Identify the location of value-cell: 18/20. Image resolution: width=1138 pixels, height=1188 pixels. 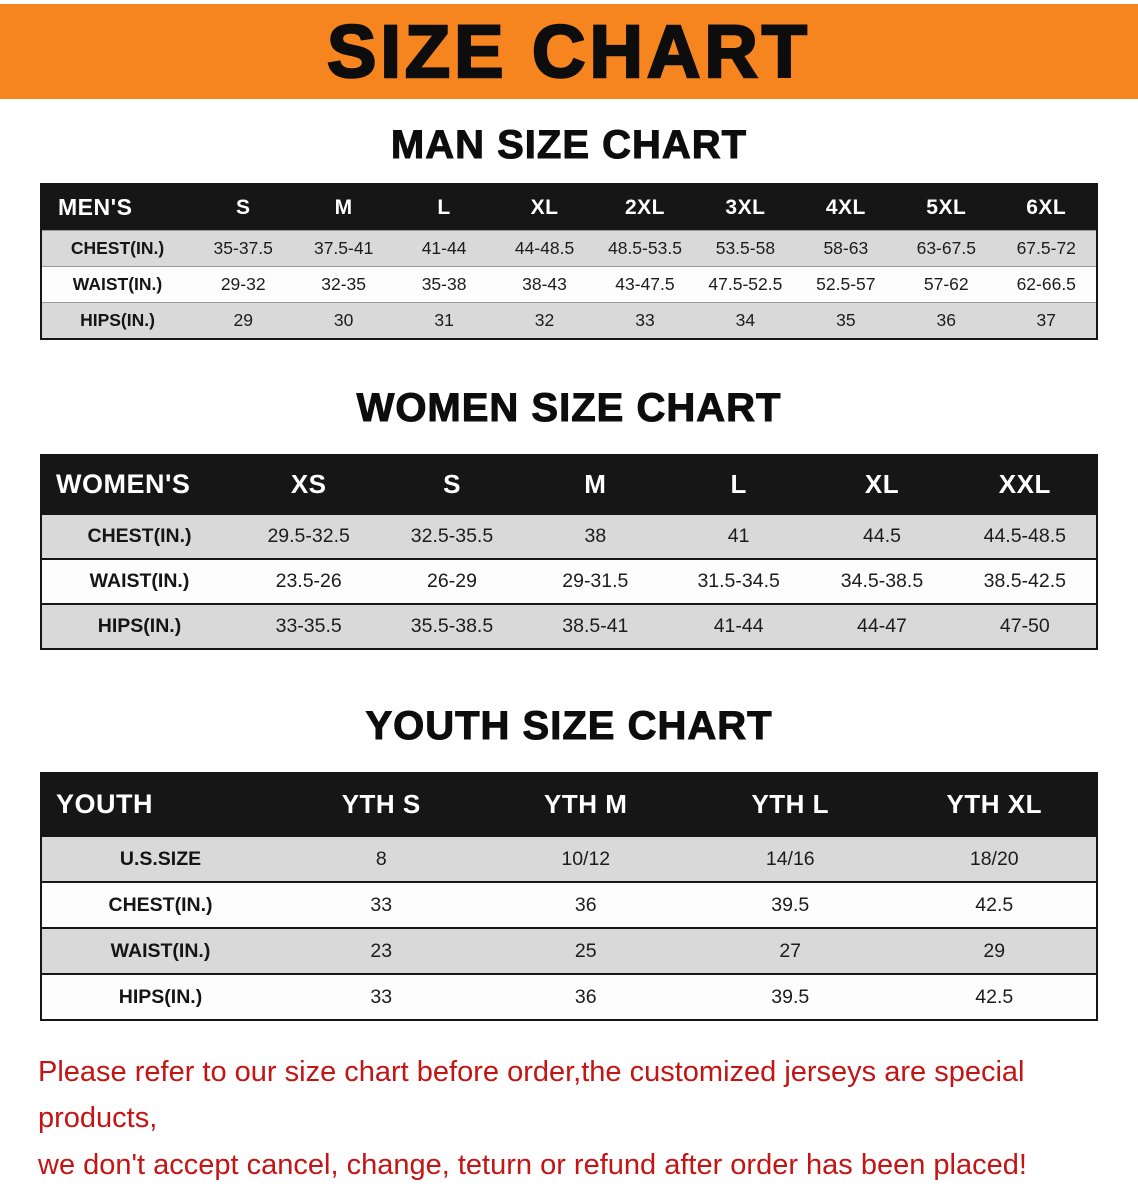
(994, 858).